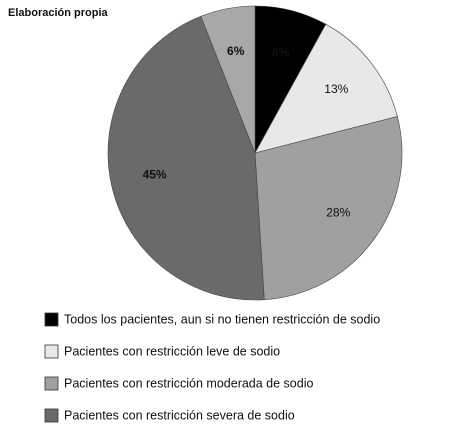  I want to click on value-label: 8%, so click(281, 53).